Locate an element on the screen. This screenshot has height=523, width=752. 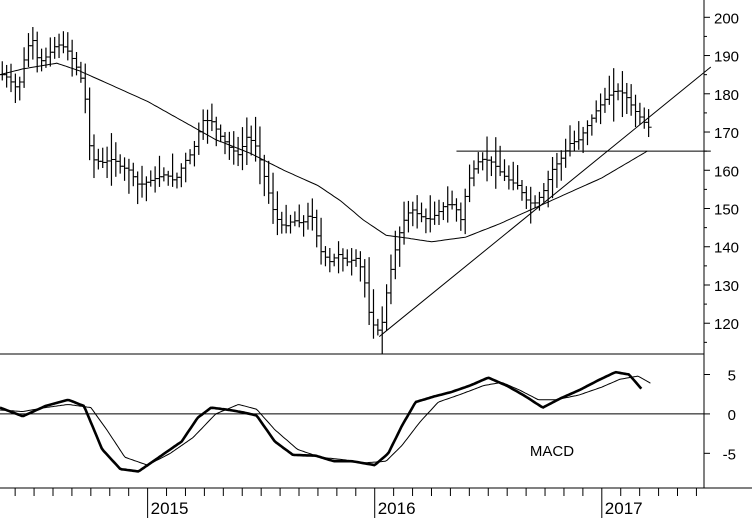
price-tick-label: 200 is located at coordinates (726, 18).